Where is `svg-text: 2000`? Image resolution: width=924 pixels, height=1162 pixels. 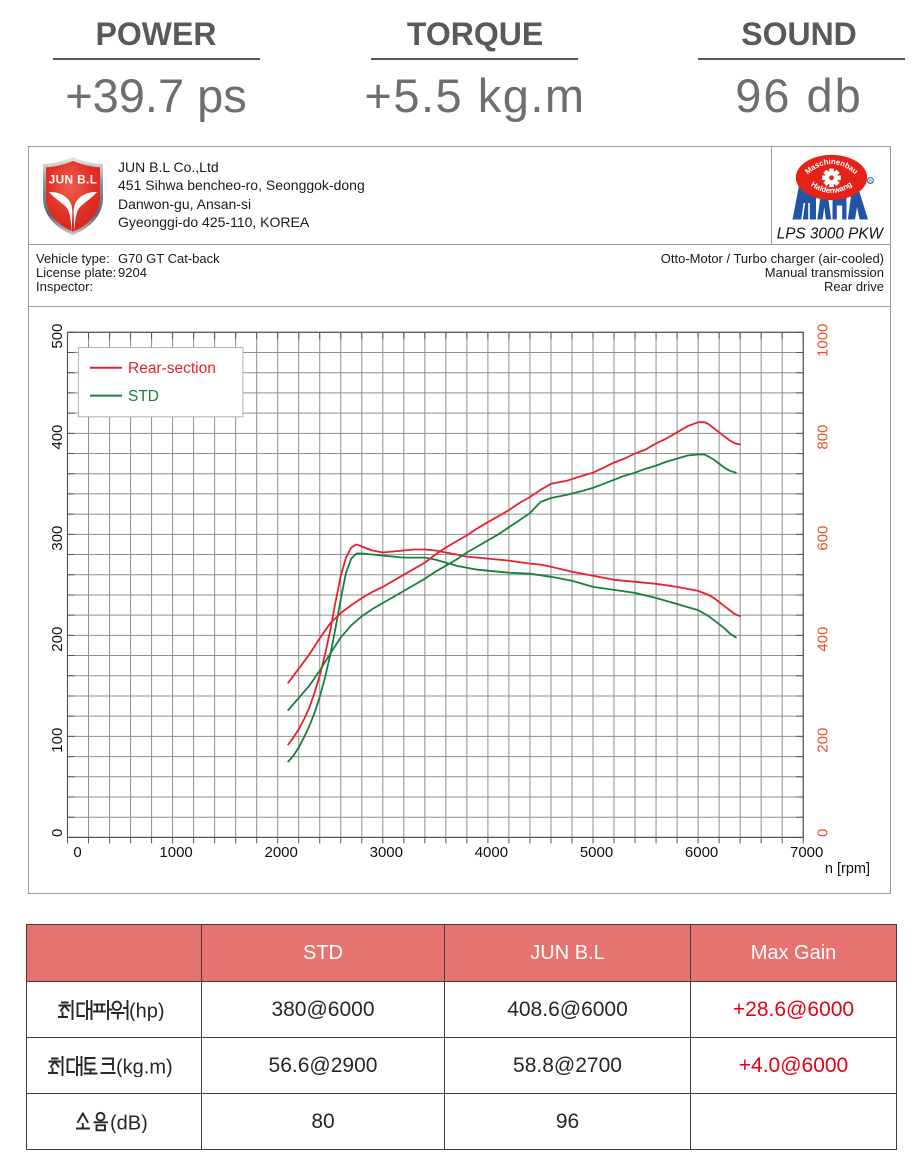 svg-text: 2000 is located at coordinates (281, 852).